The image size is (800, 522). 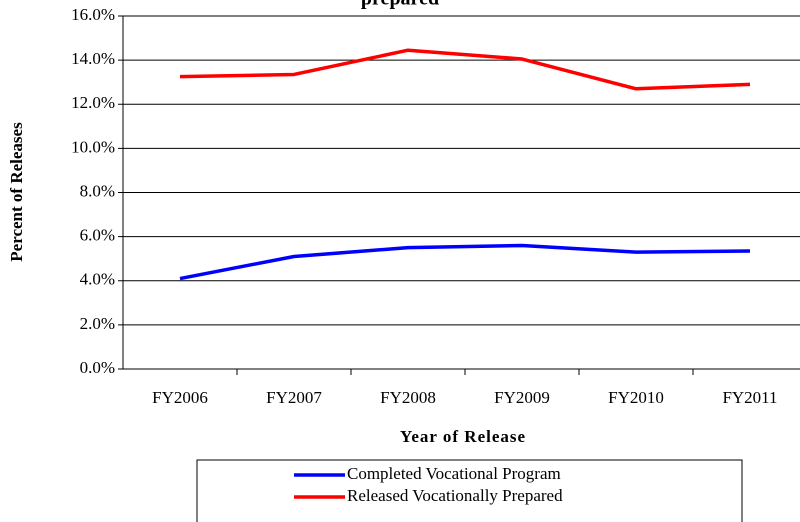 I want to click on y-tick-label: 8.0%, so click(x=97, y=190).